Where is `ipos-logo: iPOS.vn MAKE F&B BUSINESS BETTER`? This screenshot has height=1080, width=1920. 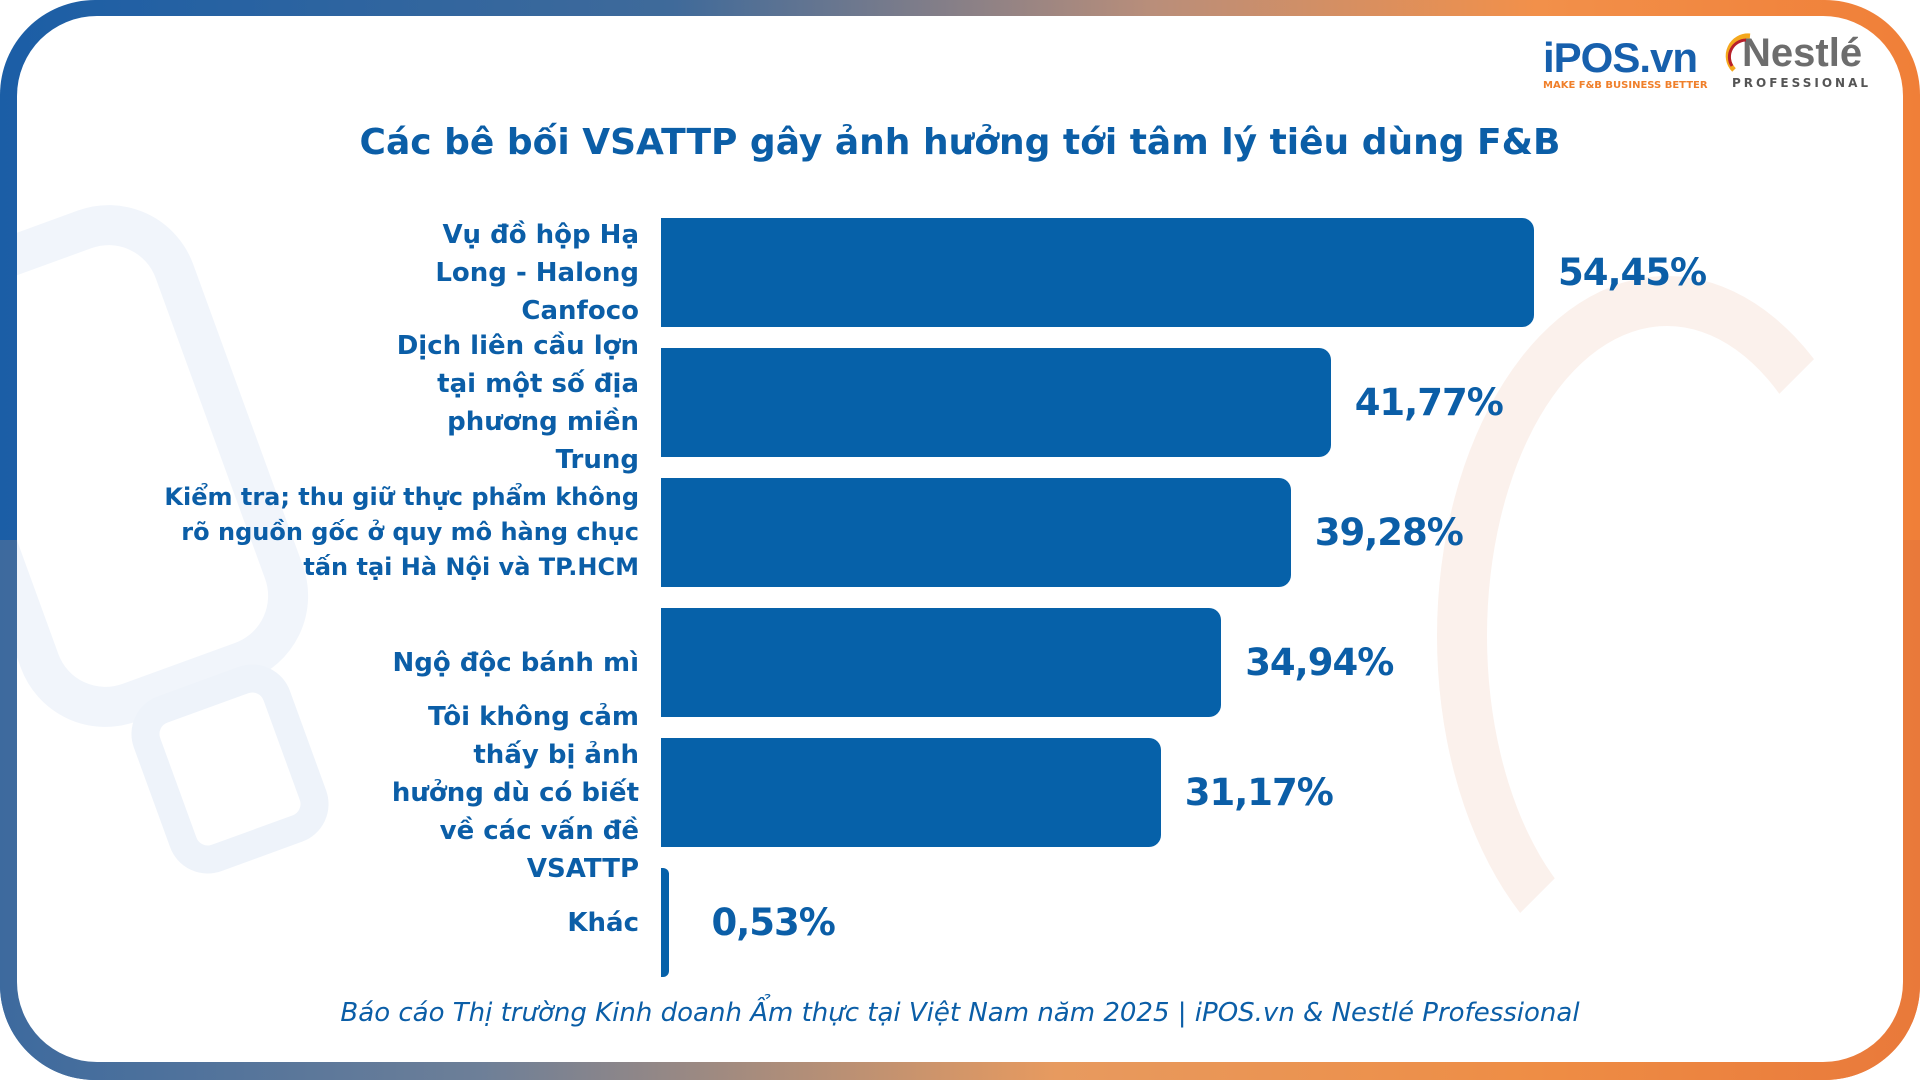 ipos-logo: iPOS.vn MAKE F&B BUSINESS BETTER is located at coordinates (1625, 63).